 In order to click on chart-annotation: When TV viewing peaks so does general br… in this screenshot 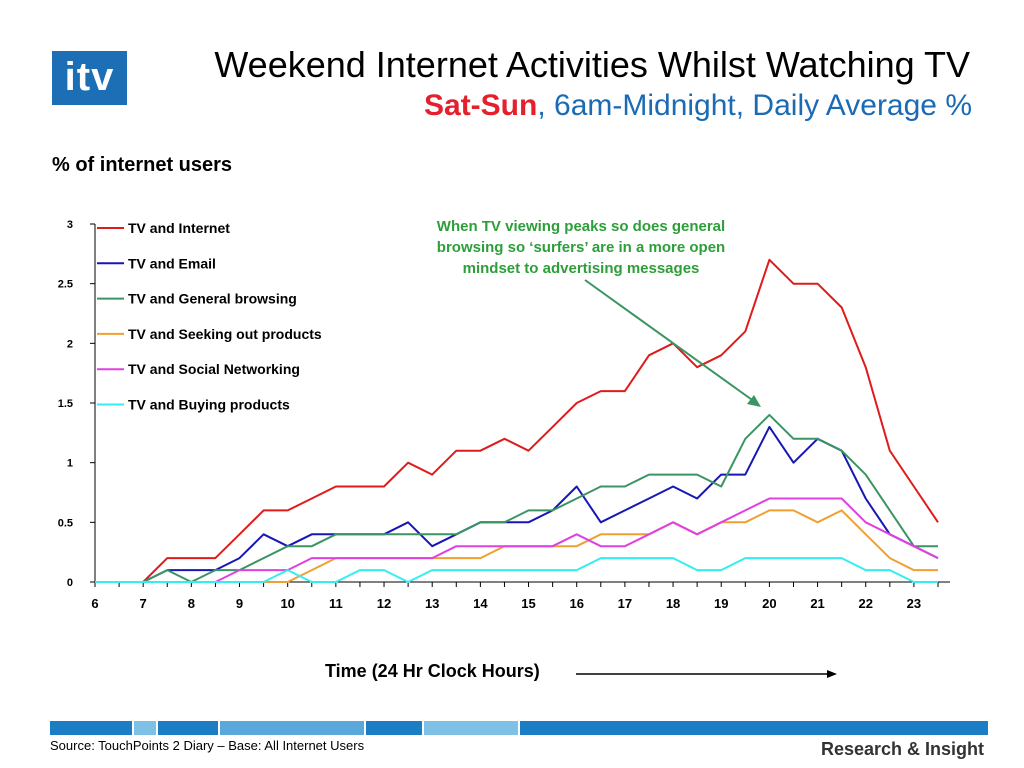, I will do `click(581, 247)`.